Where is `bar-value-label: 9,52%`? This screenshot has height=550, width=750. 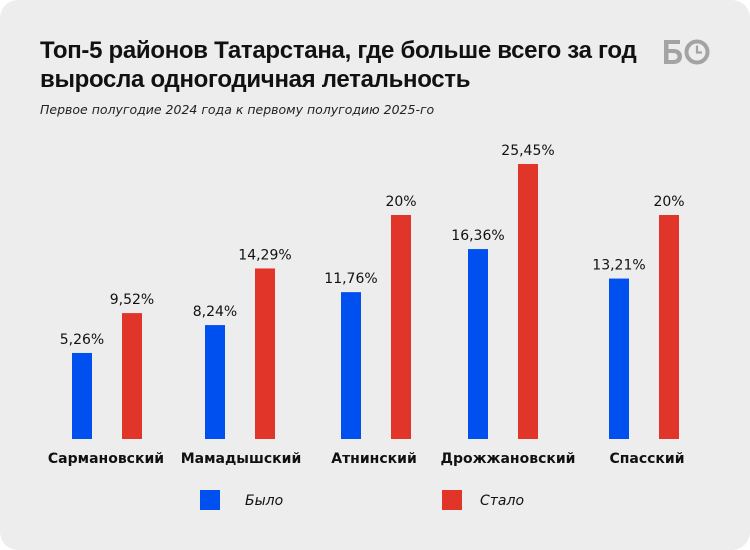 bar-value-label: 9,52% is located at coordinates (132, 300).